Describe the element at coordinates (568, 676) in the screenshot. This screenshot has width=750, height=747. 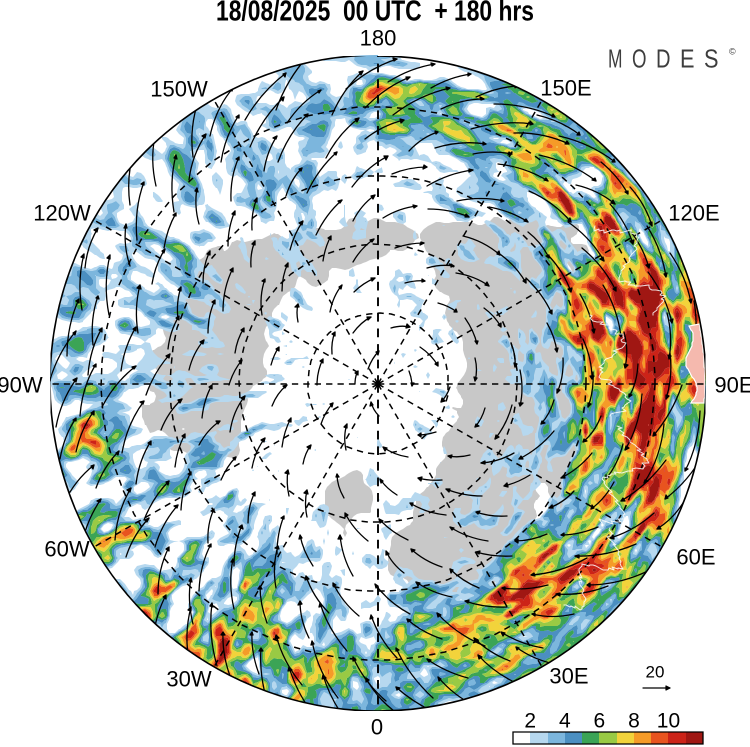
I see `svg-text: 30E` at that location.